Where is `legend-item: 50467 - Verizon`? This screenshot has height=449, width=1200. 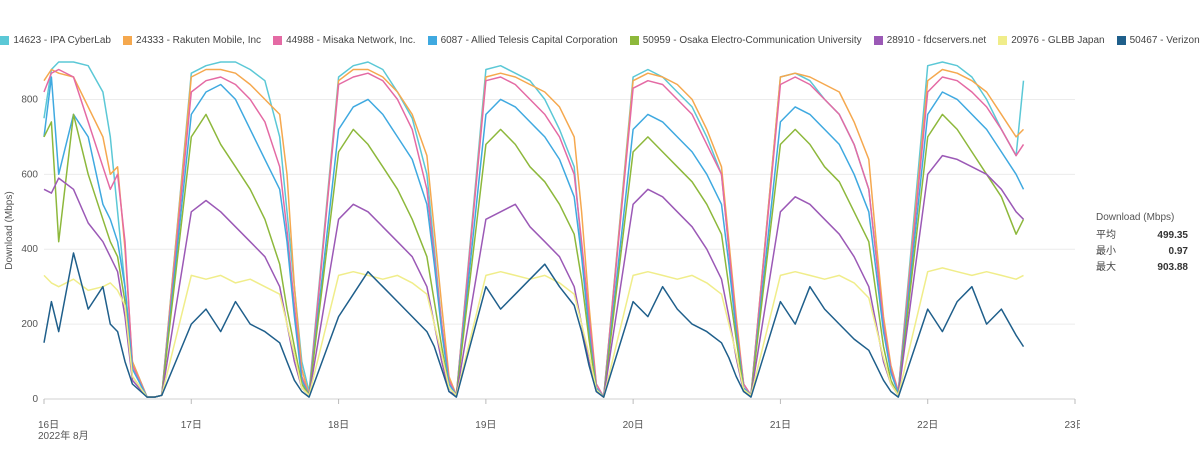
legend-item: 50467 - Verizon is located at coordinates (1158, 40).